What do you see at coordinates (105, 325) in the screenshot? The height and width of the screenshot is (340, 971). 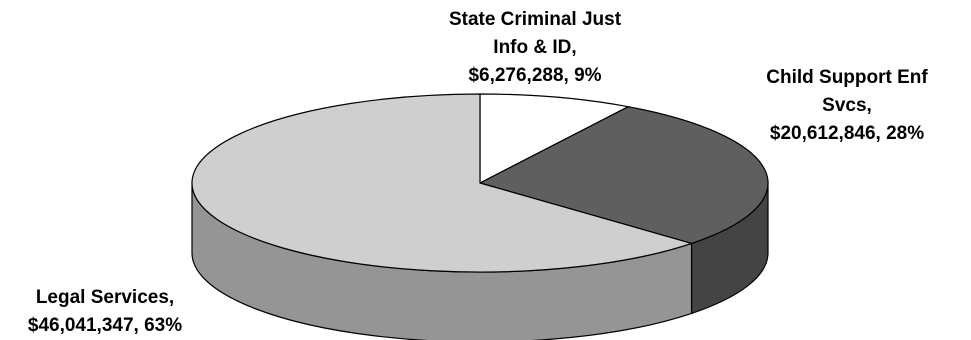 I see `label-value: $46,041,347, 63%` at bounding box center [105, 325].